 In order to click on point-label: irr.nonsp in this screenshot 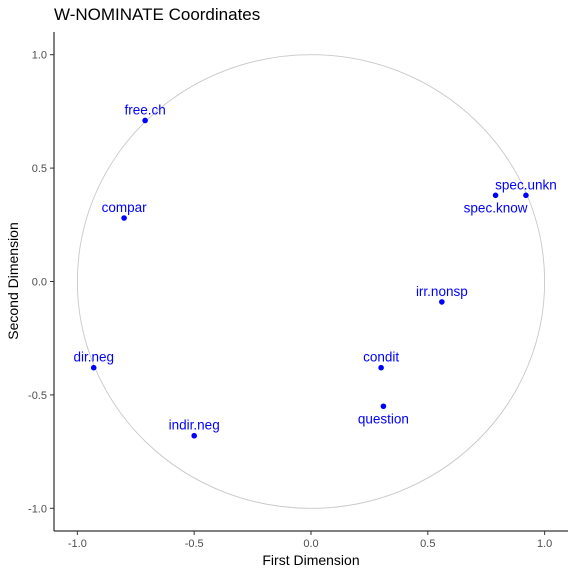, I will do `click(442, 291)`.